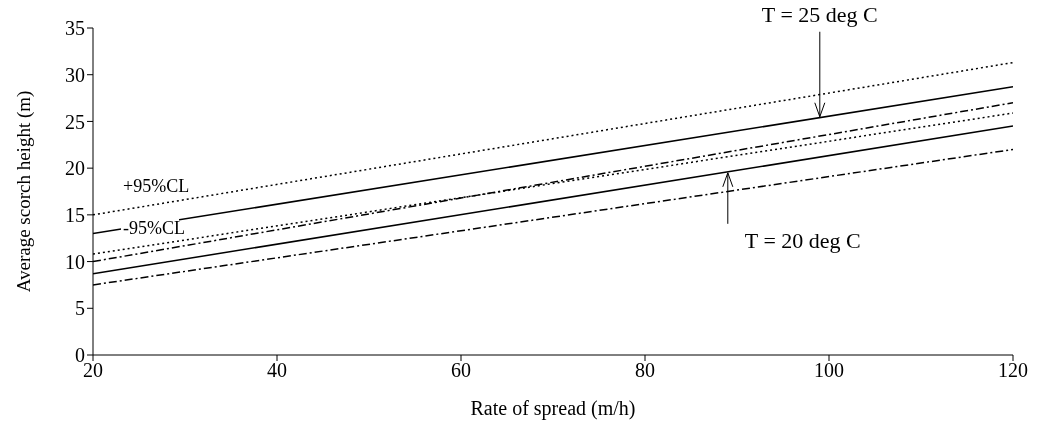  Describe the element at coordinates (23, 191) in the screenshot. I see `y-axis-title: Average scorch height (m)` at that location.